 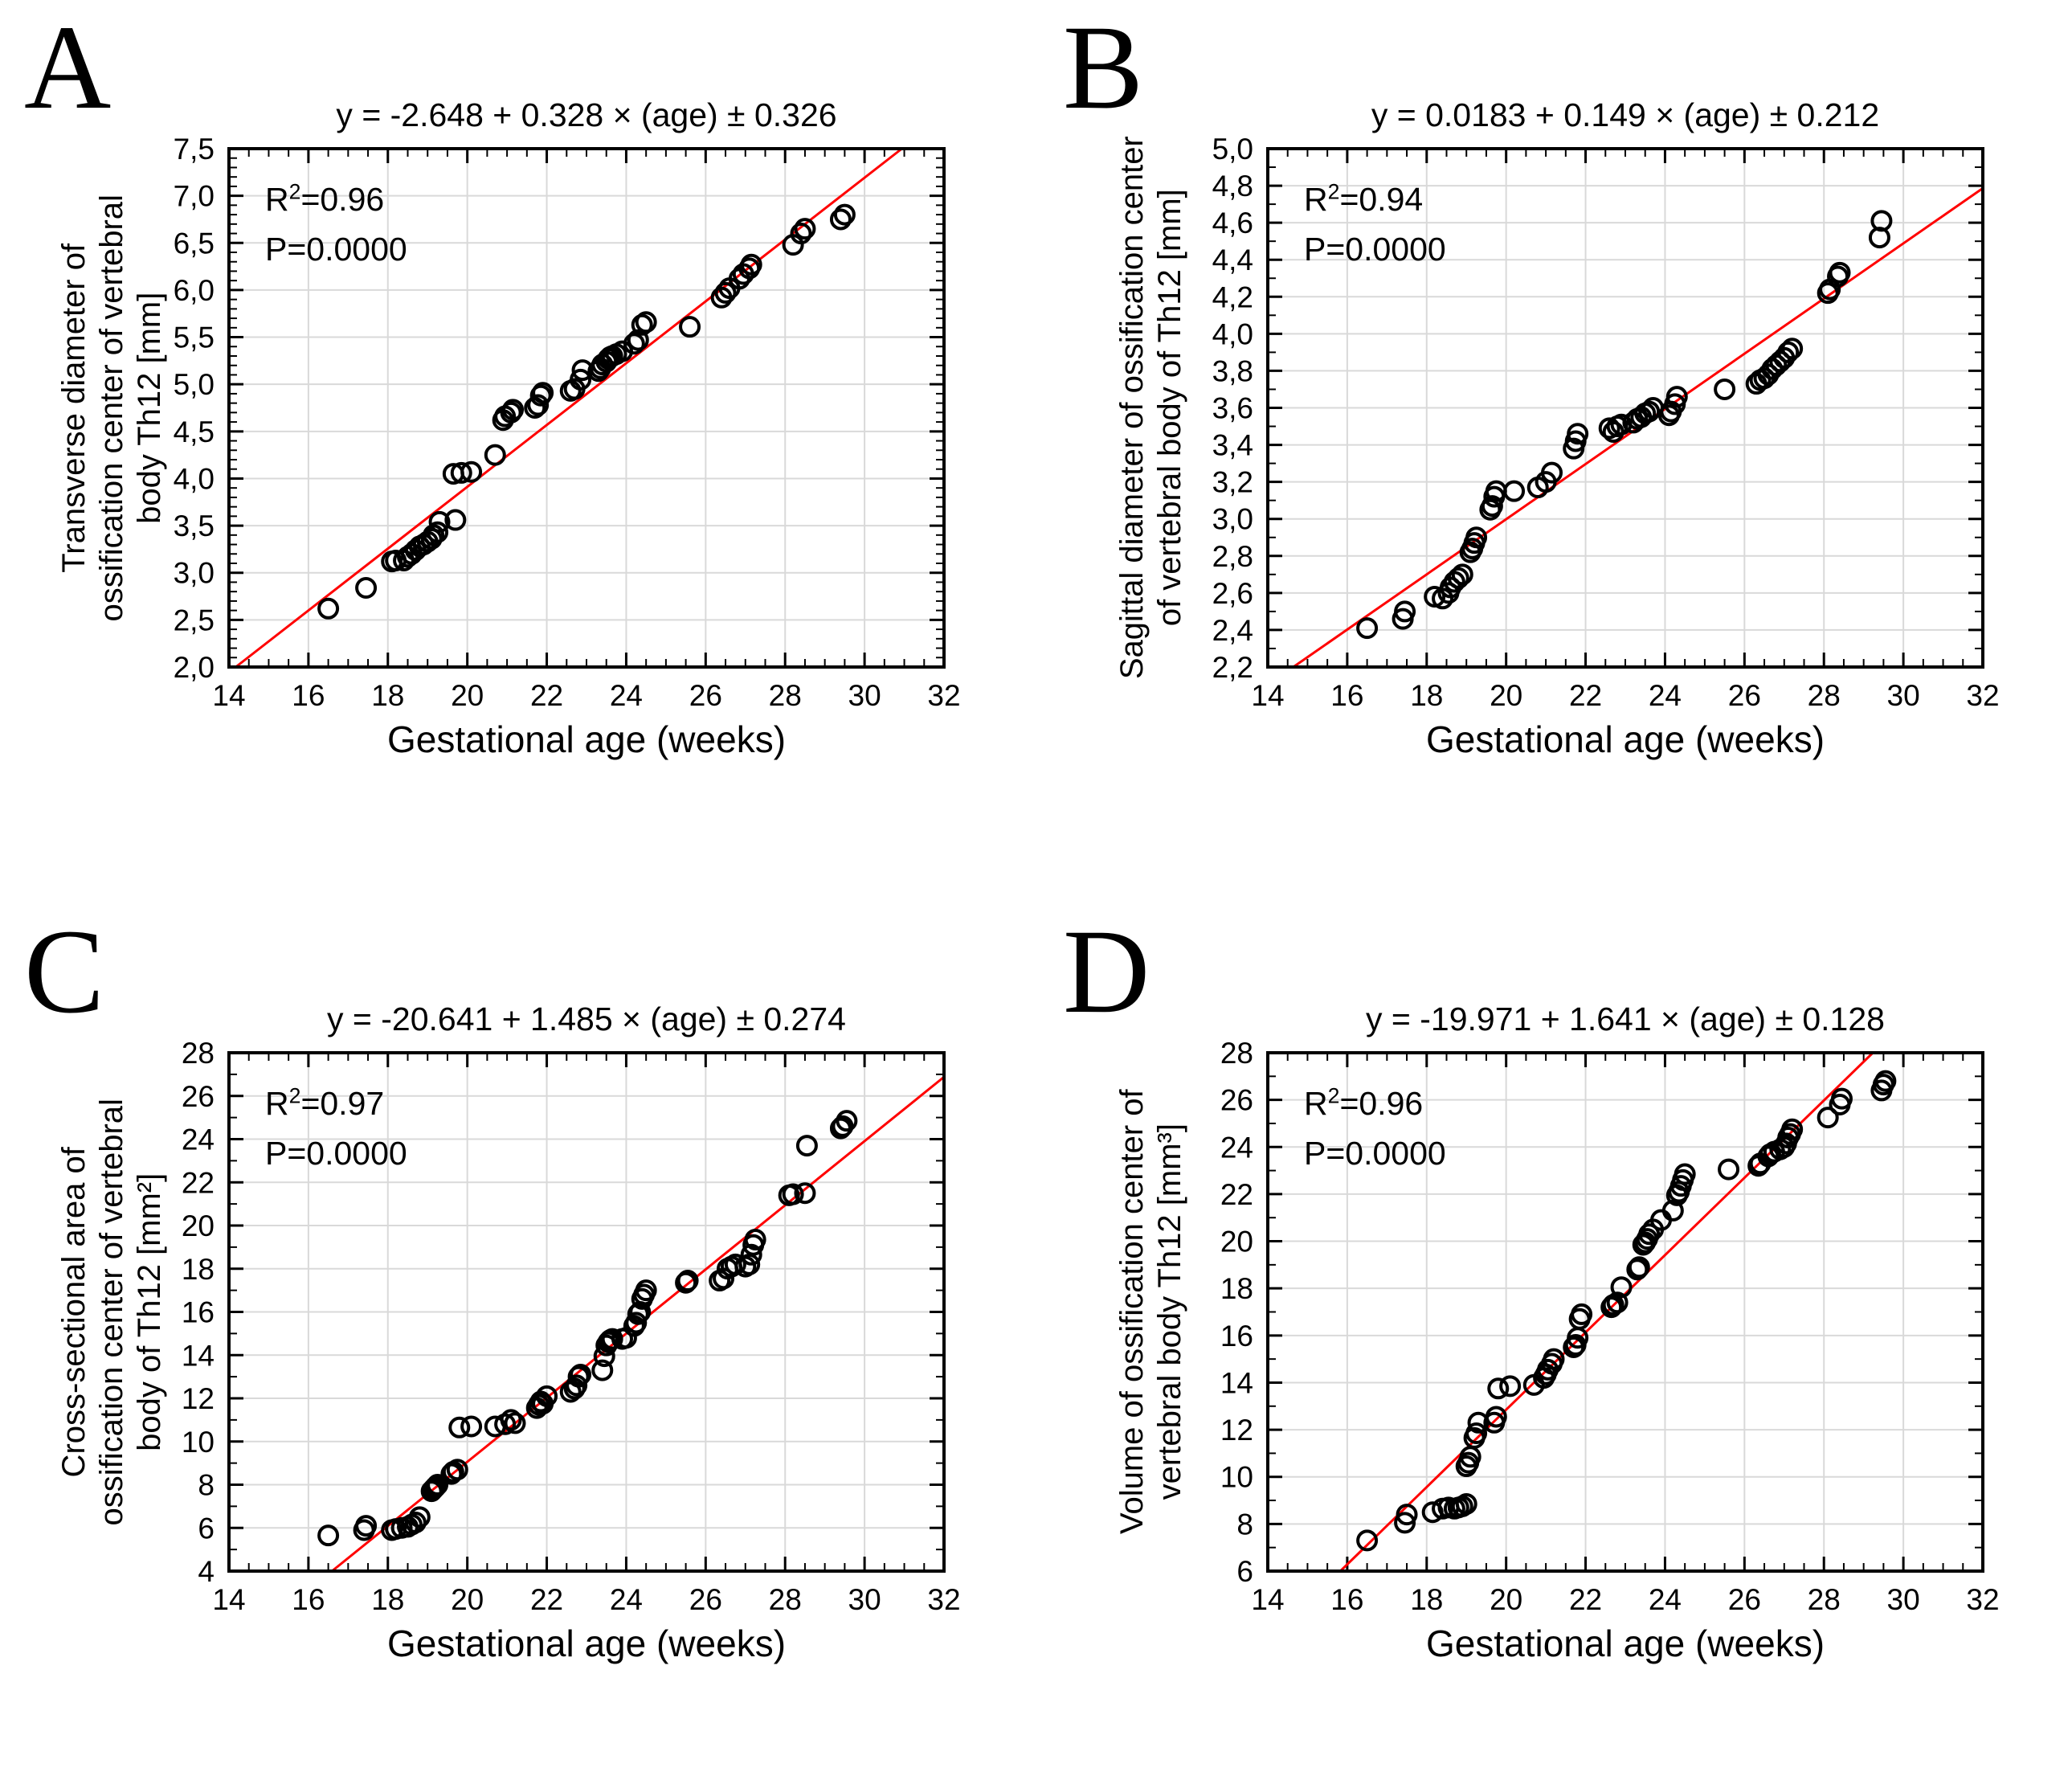 I want to click on svg-text: 4,8, so click(x=1232, y=186).